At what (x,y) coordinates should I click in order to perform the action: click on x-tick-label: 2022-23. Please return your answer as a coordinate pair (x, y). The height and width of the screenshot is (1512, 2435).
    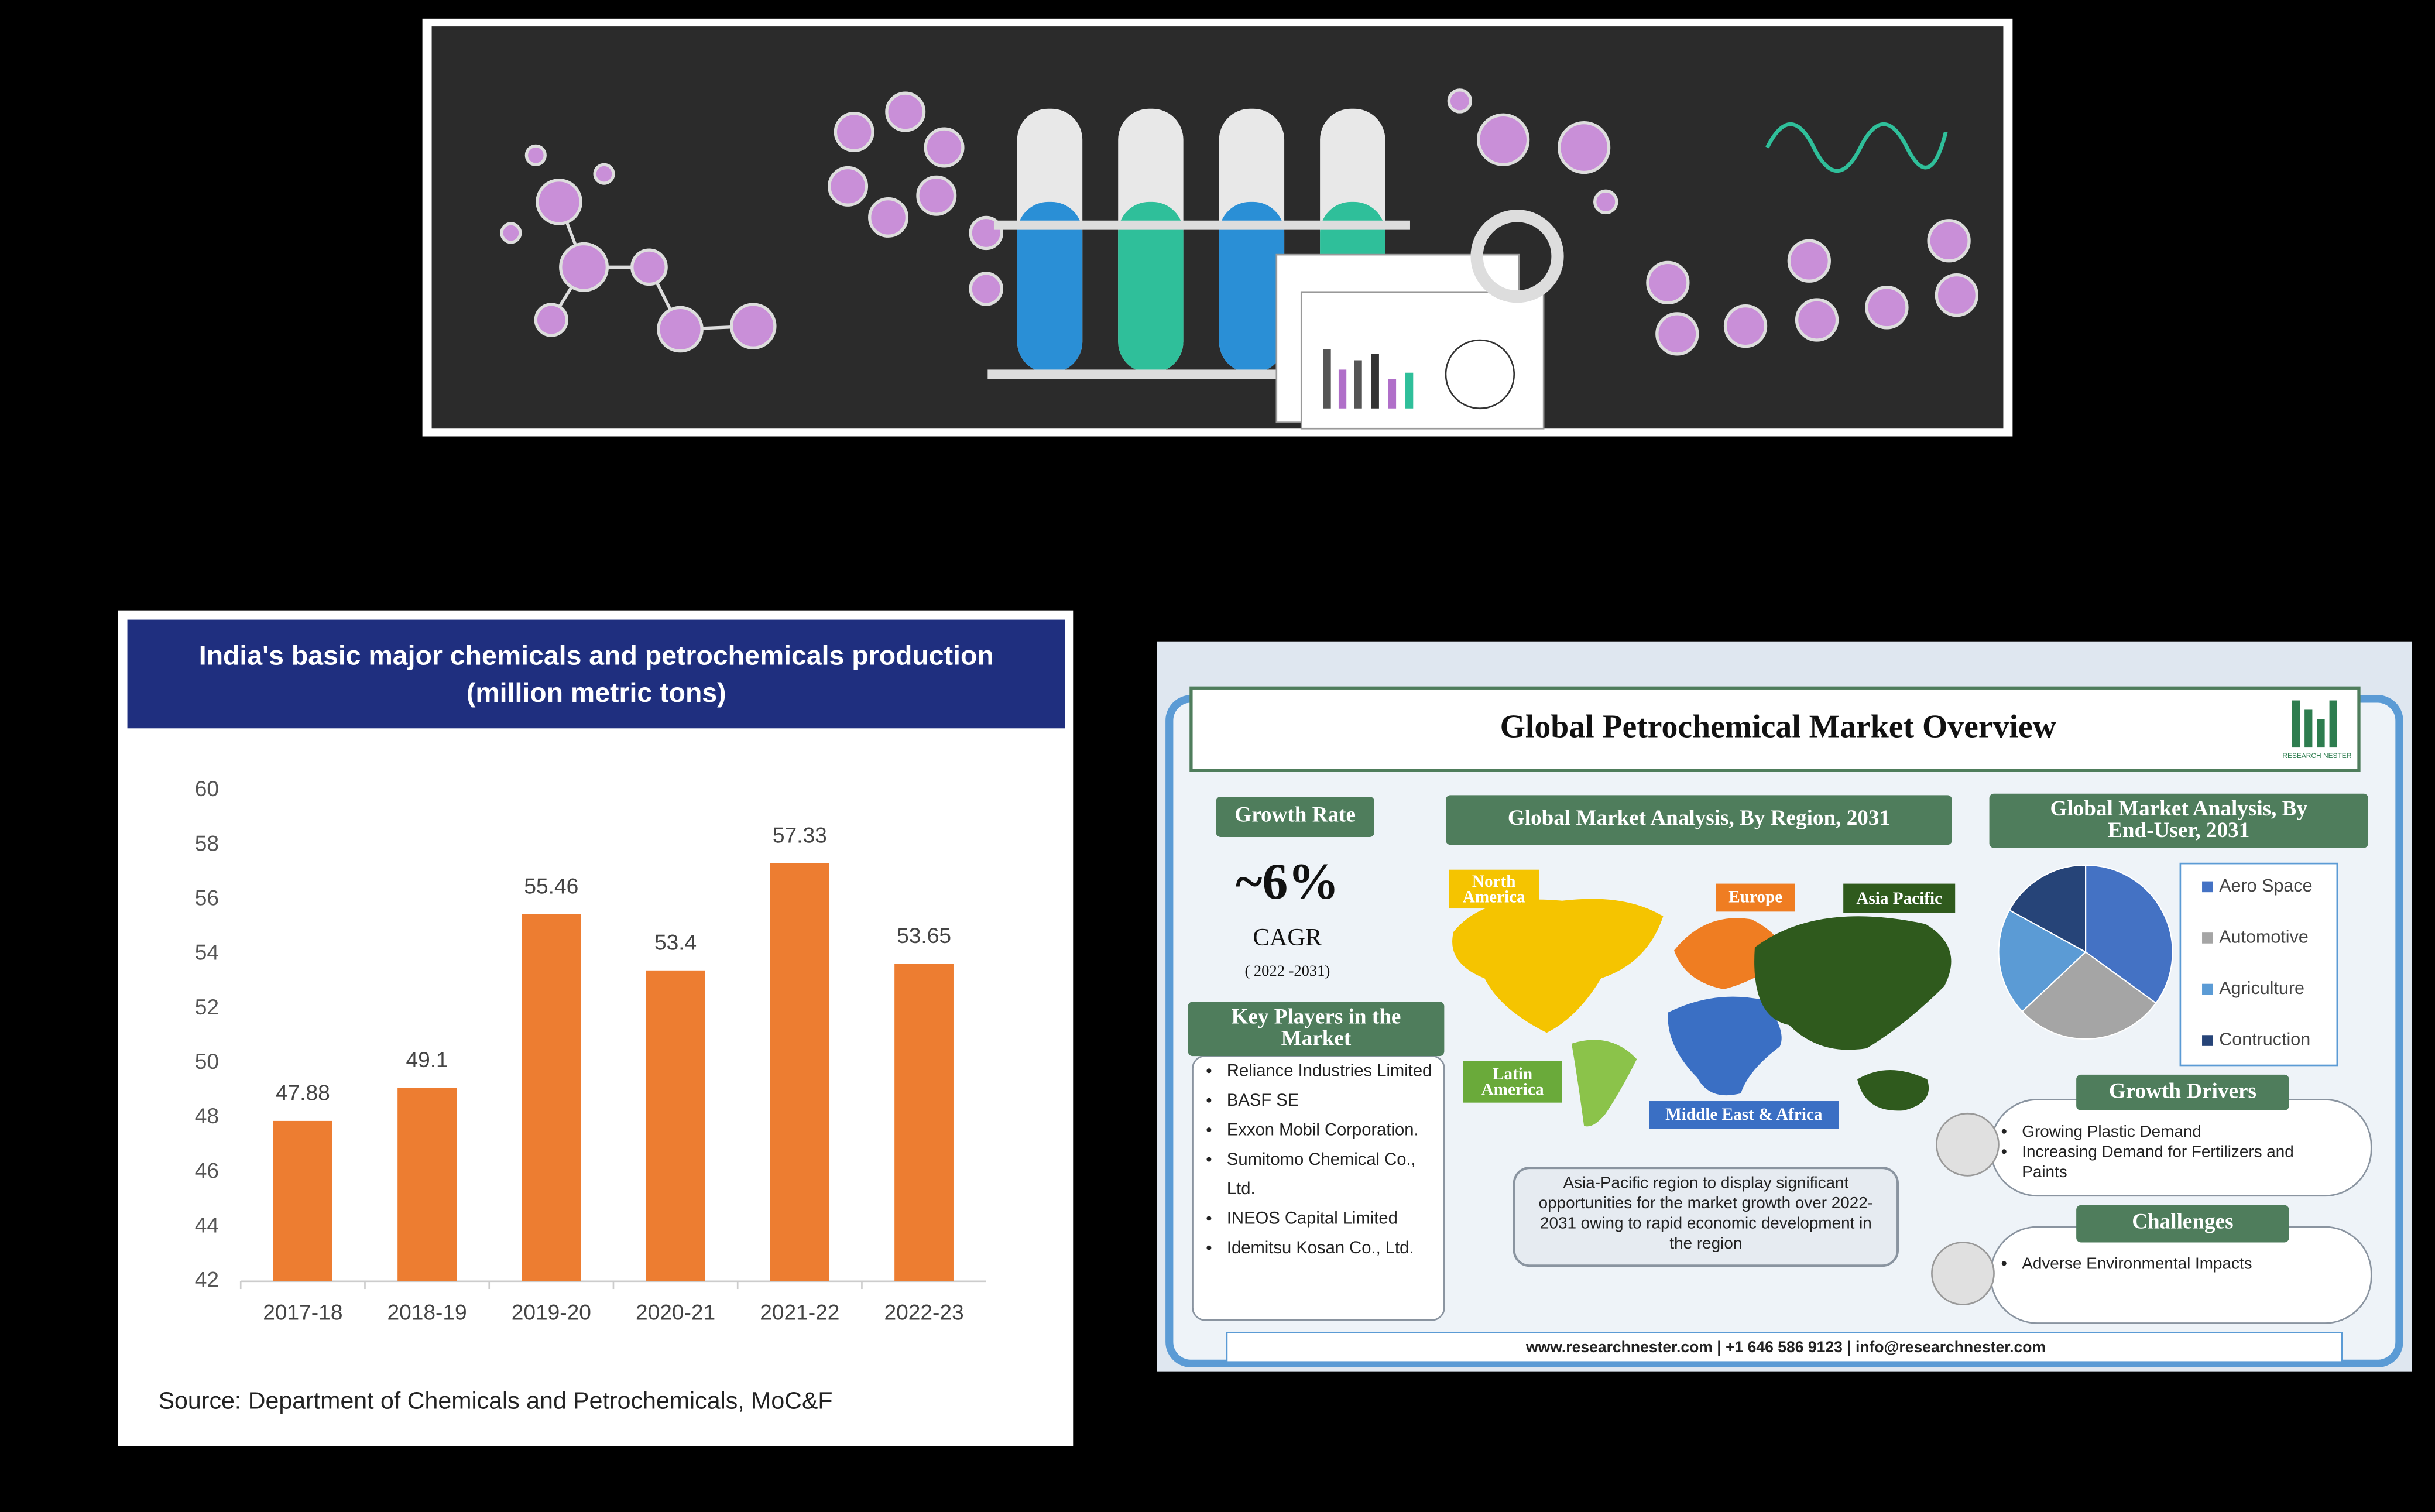
    Looking at the image, I should click on (923, 1312).